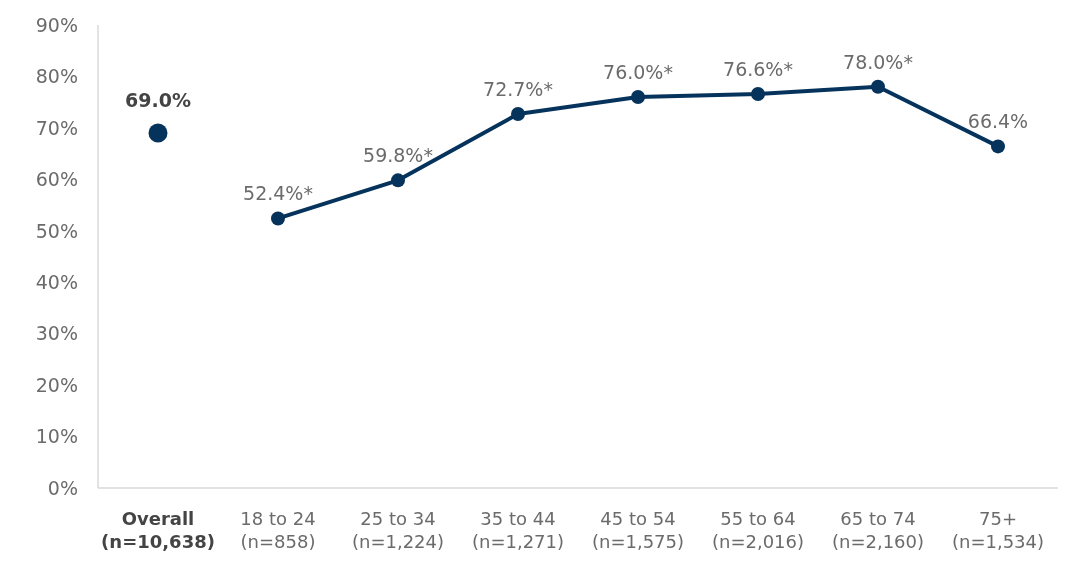  Describe the element at coordinates (878, 530) in the screenshot. I see `x-tick-label: 65 to 74 (n=2,160)` at that location.